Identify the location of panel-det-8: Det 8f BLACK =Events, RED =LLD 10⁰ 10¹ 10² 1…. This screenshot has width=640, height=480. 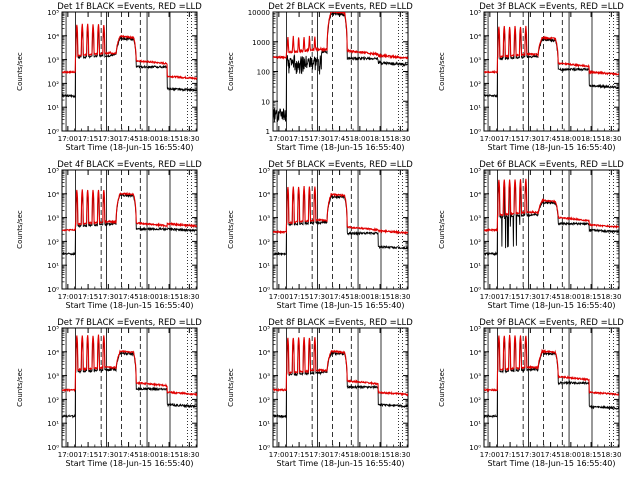
(320, 393).